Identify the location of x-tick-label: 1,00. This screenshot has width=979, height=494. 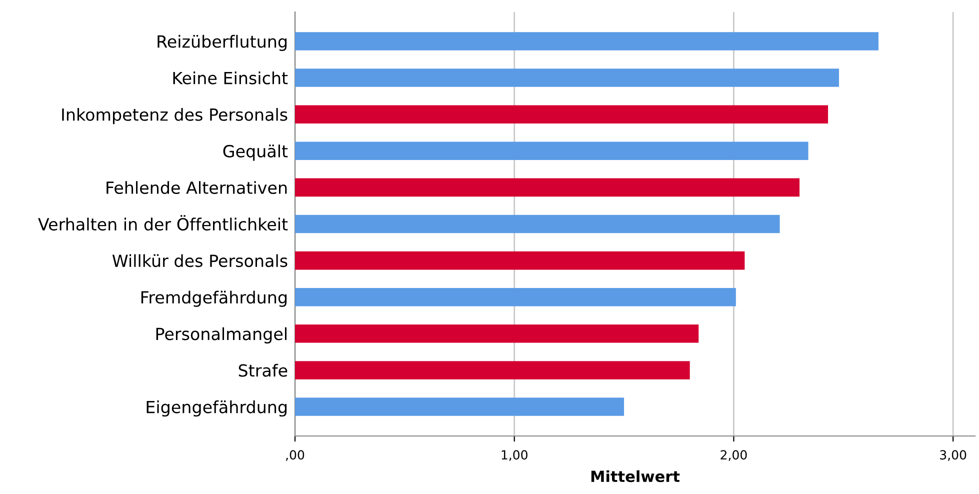
(515, 455).